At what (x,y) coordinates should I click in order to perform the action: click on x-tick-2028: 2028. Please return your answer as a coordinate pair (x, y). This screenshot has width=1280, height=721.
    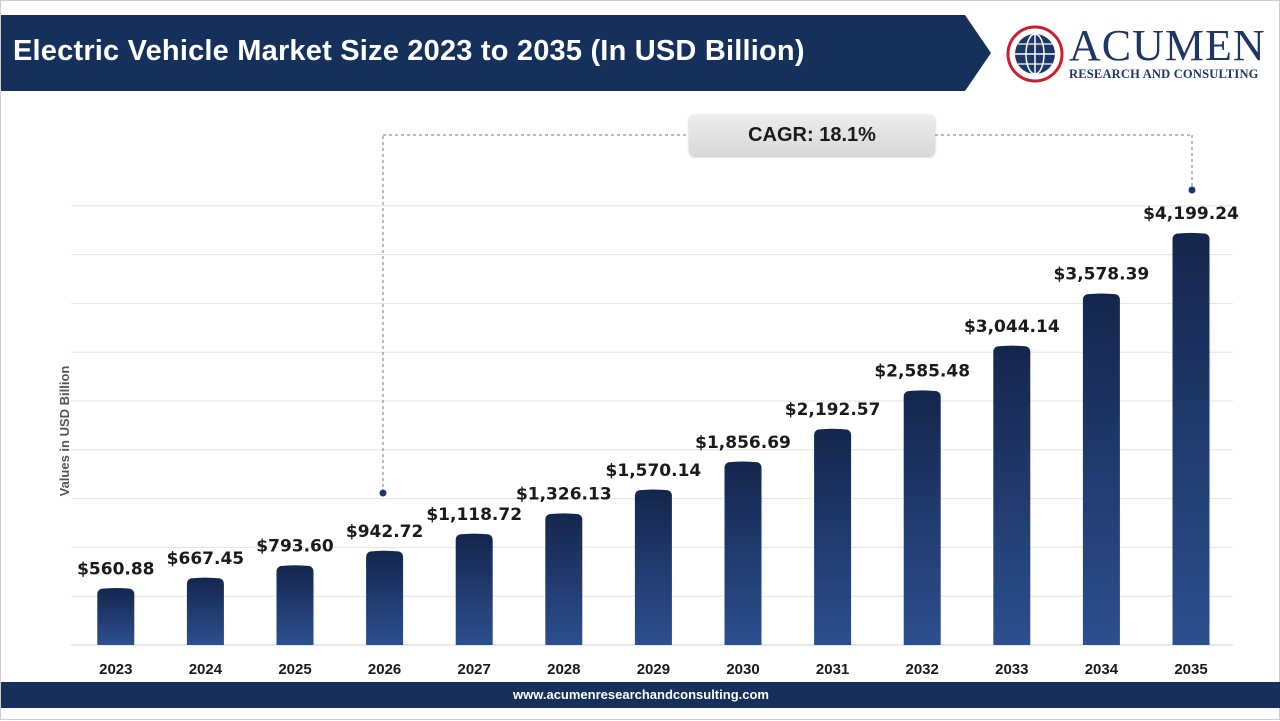
    Looking at the image, I should click on (563, 669).